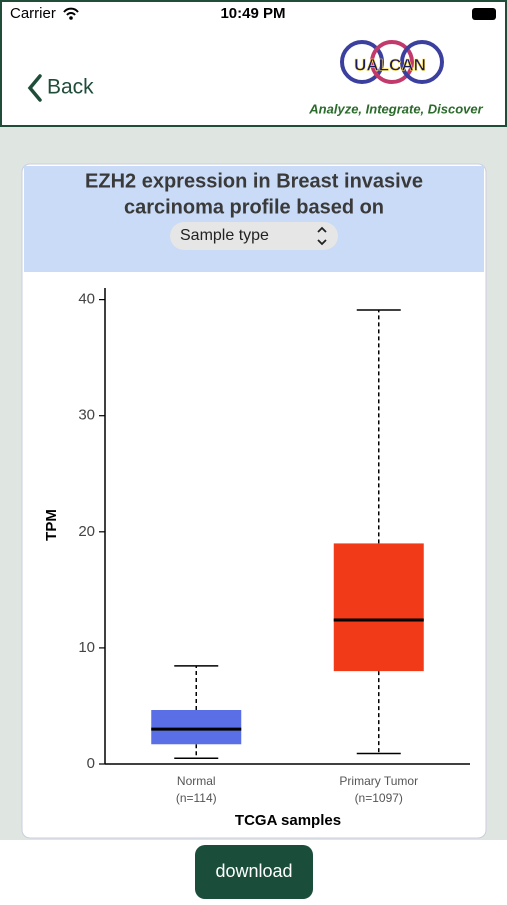 Image resolution: width=507 pixels, height=905 pixels. What do you see at coordinates (86, 299) in the screenshot?
I see `y-tick-label: 40` at bounding box center [86, 299].